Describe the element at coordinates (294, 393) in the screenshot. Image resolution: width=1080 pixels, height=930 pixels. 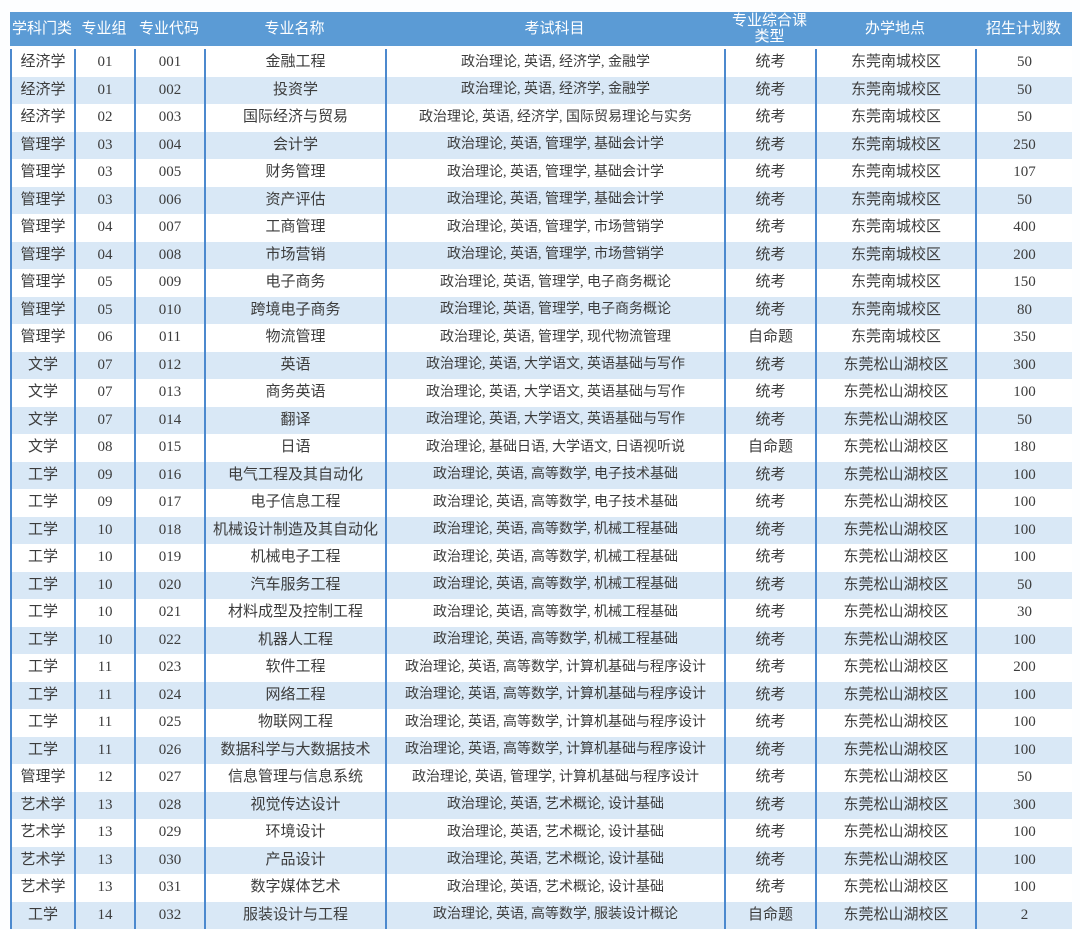
I see `cell-major: 商务英语` at that location.